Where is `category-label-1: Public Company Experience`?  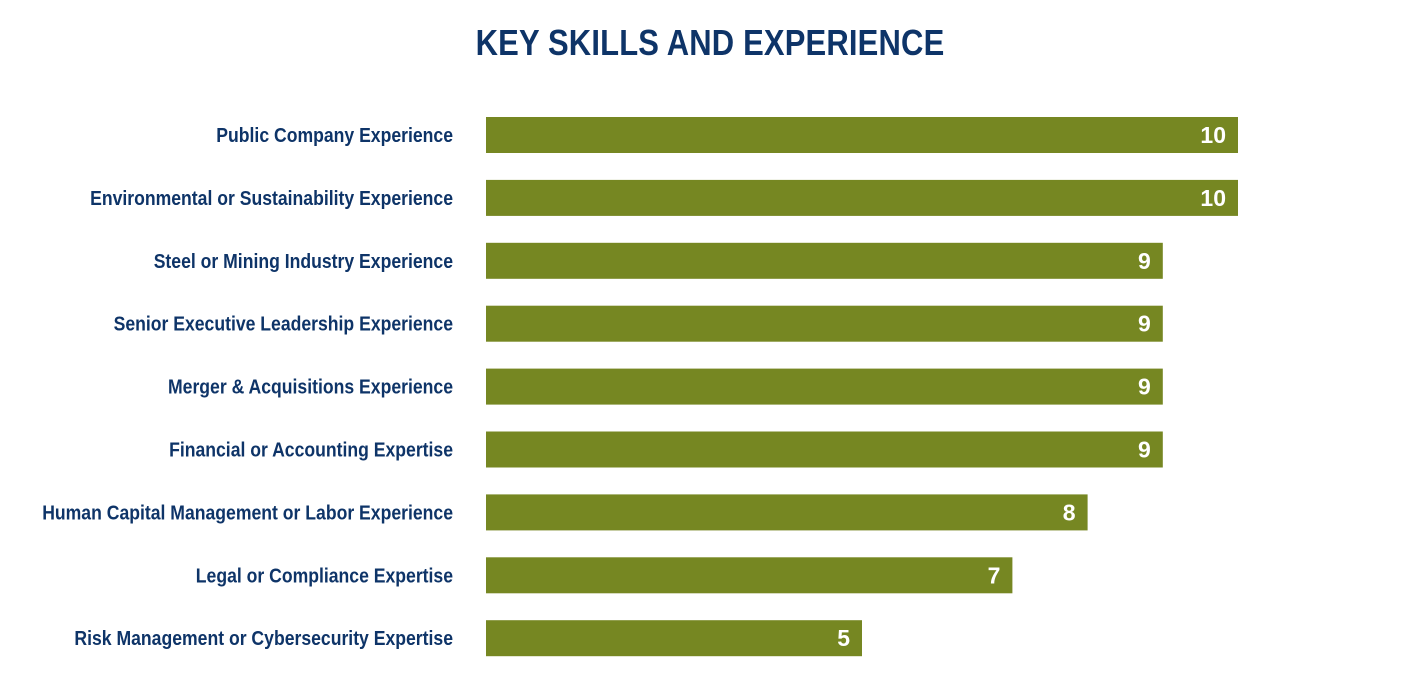
category-label-1: Public Company Experience is located at coordinates (334, 136).